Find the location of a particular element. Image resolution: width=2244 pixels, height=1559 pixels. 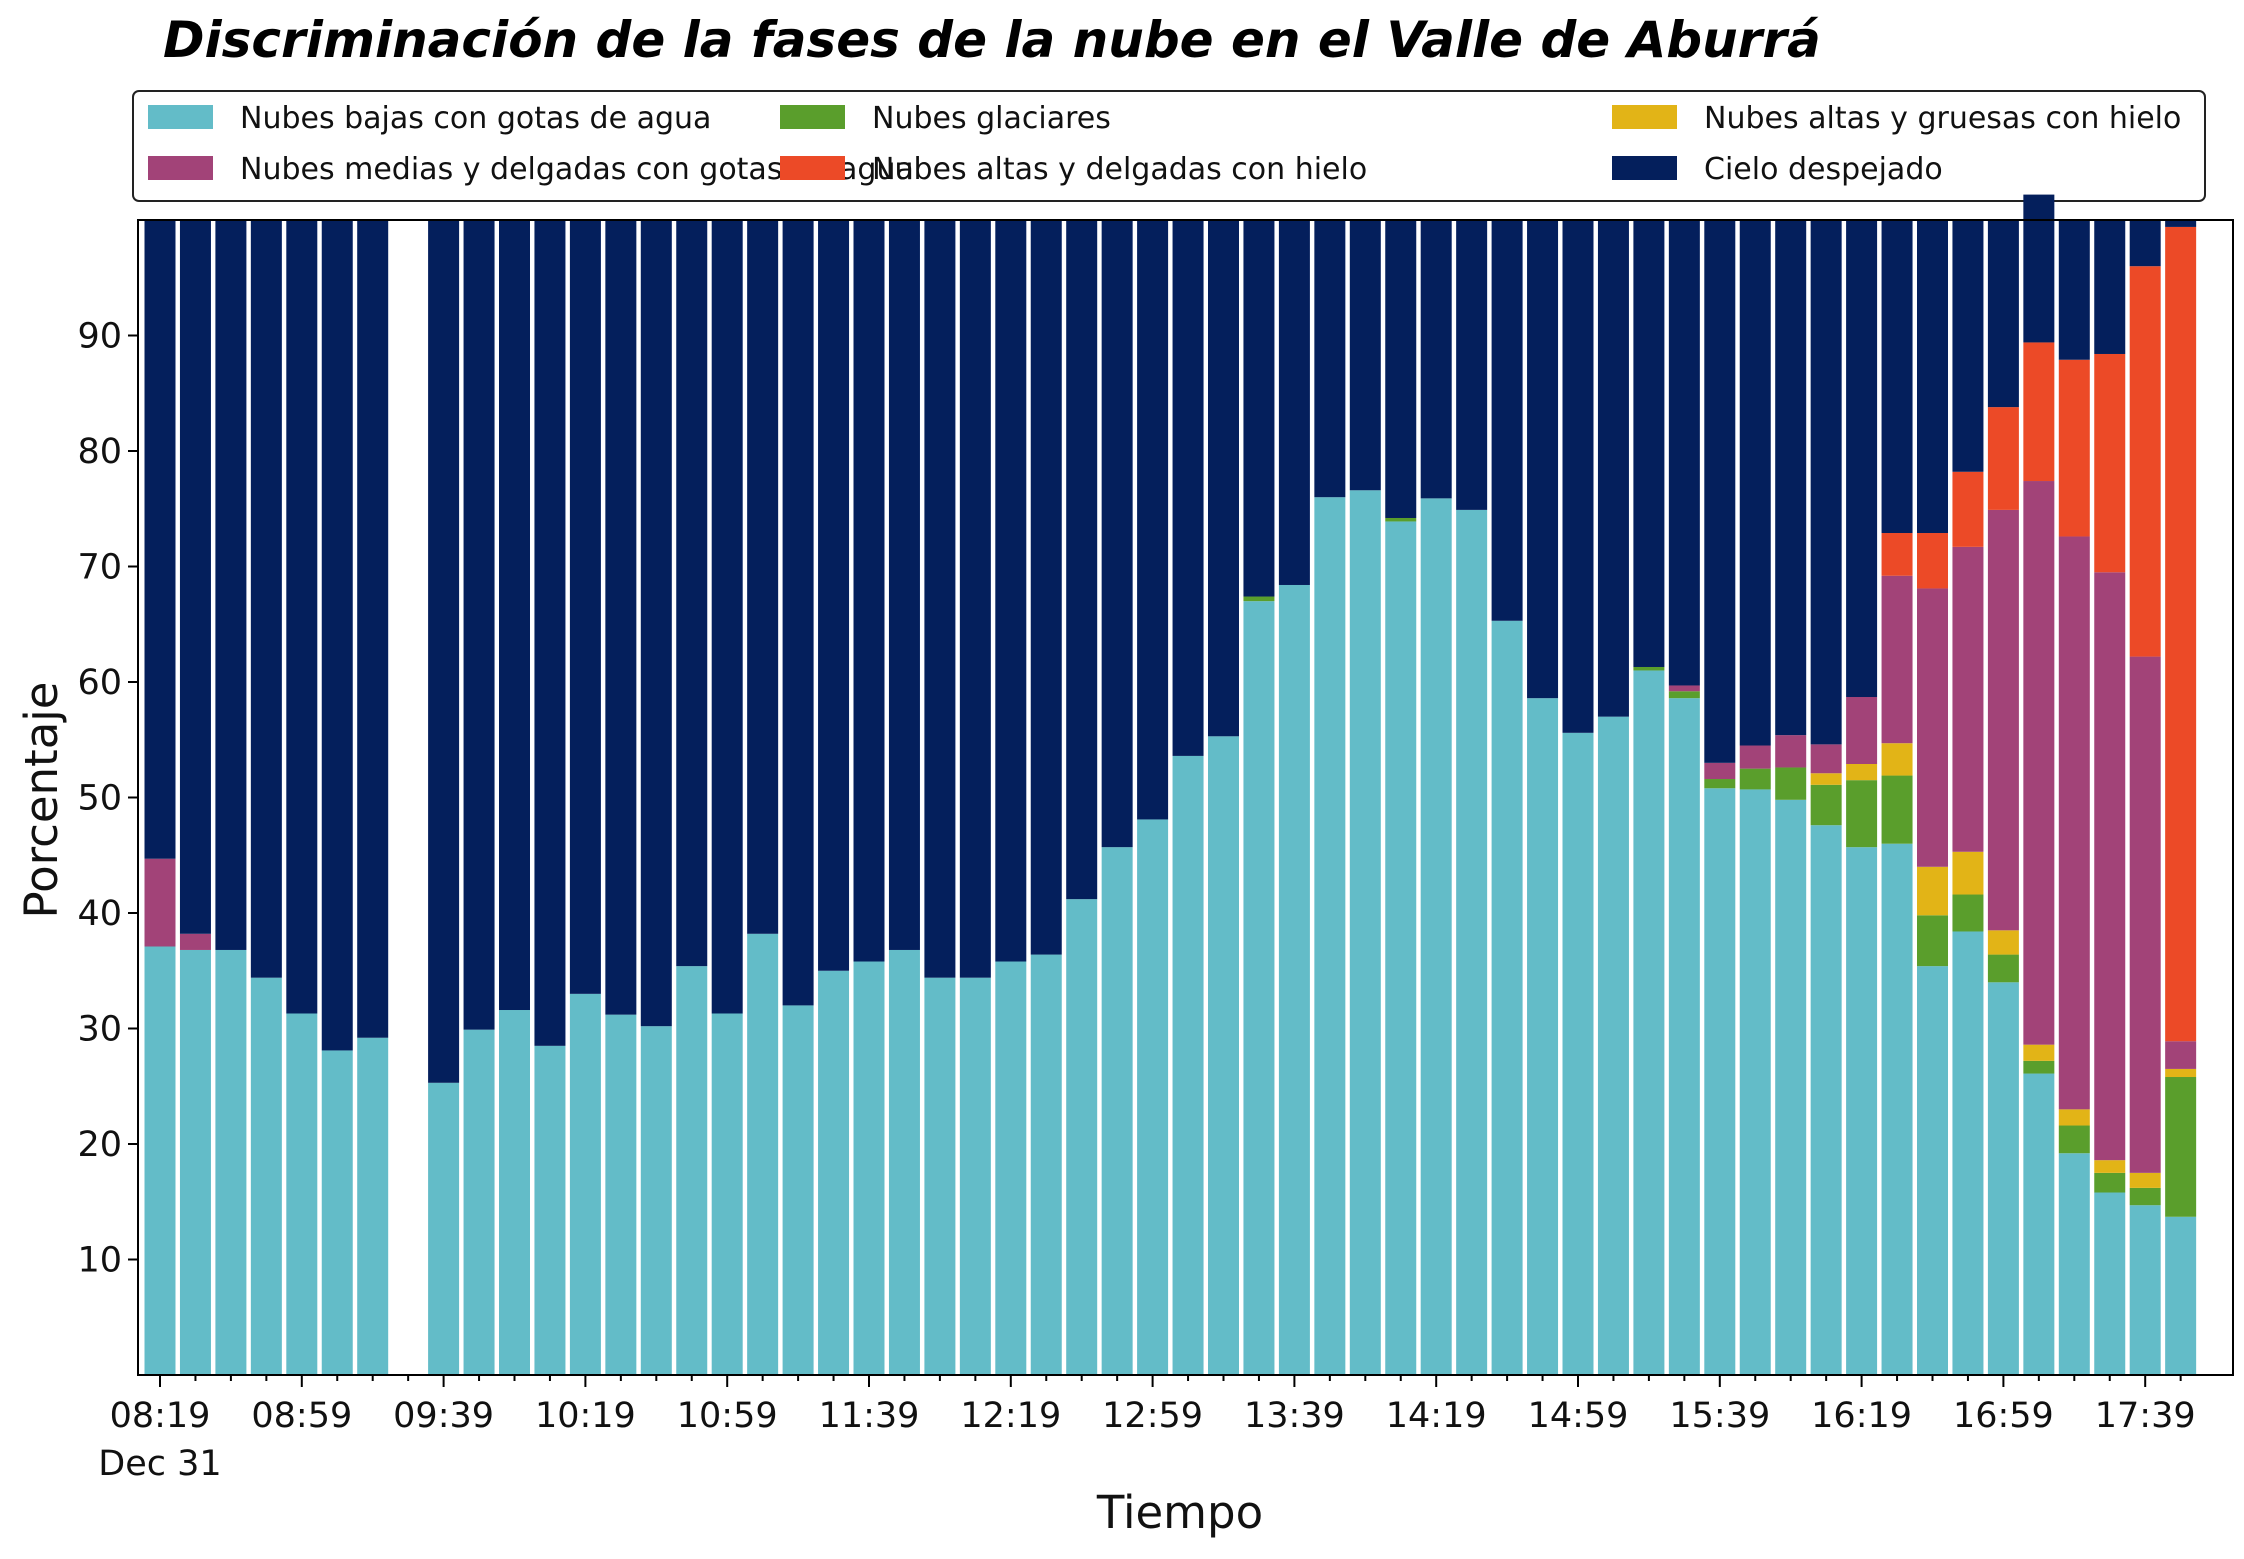

x-tick-label: 16:19 is located at coordinates (1861, 1416).